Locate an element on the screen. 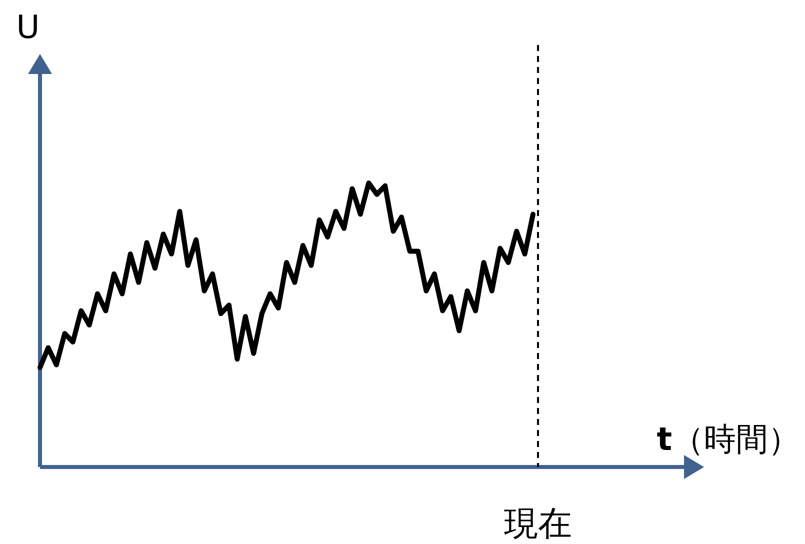 The width and height of the screenshot is (805, 544). text: 現在 is located at coordinates (538, 524).